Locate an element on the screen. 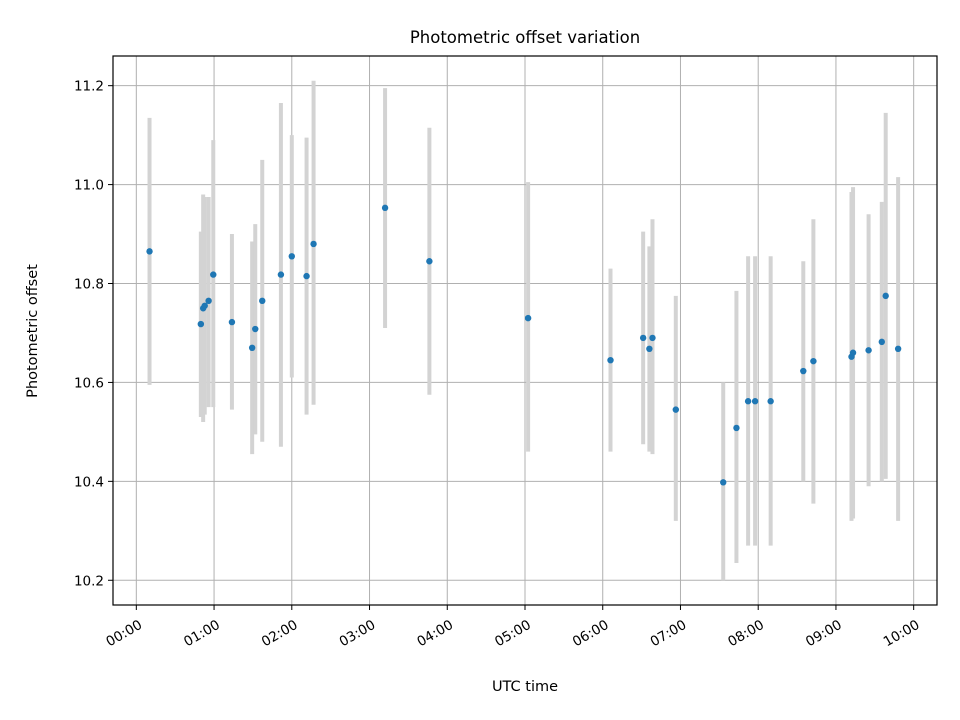 The height and width of the screenshot is (720, 960). x-tick-label: 03:00 is located at coordinates (358, 633).